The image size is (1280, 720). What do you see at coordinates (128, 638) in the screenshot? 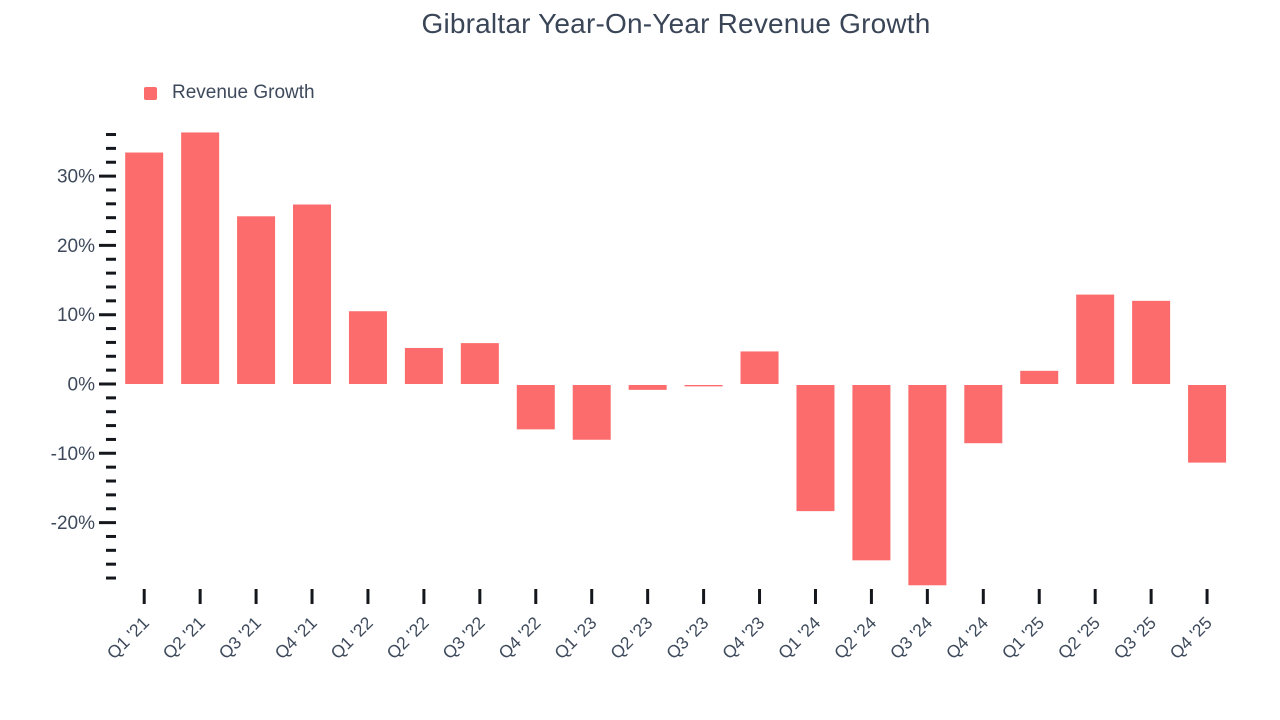
I see `x-axis-label: Q1 '21` at bounding box center [128, 638].